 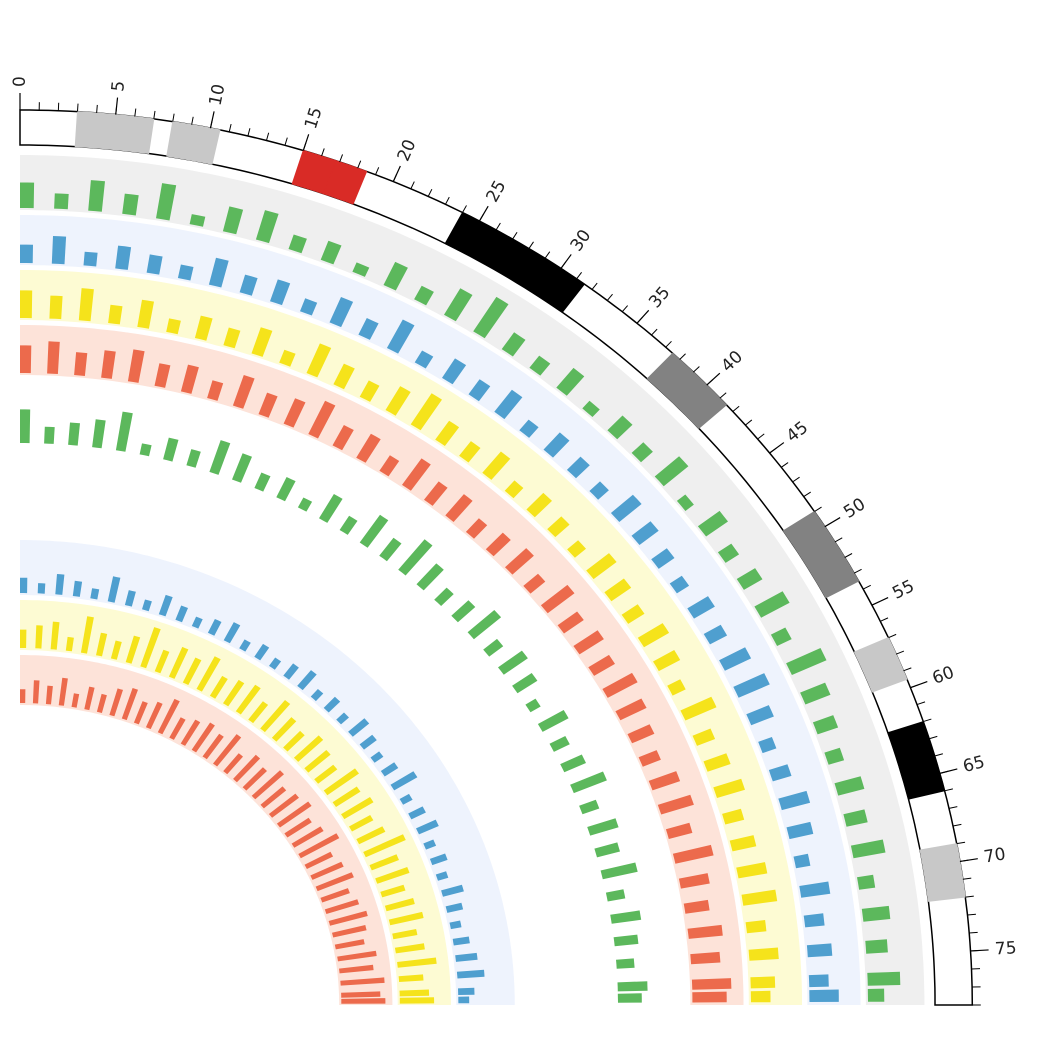 What do you see at coordinates (777, 448) in the screenshot?
I see `major-tick` at bounding box center [777, 448].